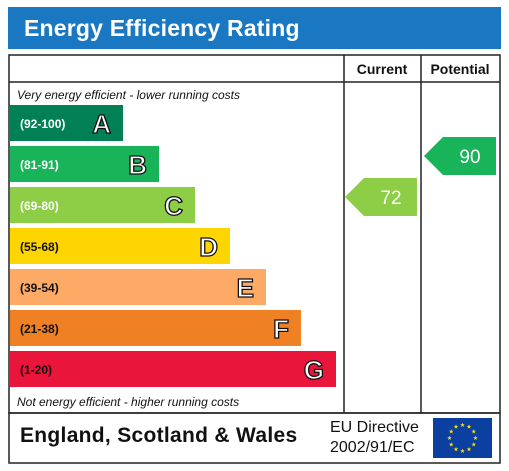 The height and width of the screenshot is (471, 509). What do you see at coordinates (158, 436) in the screenshot?
I see `footer-region: England, Scotland & Wales` at bounding box center [158, 436].